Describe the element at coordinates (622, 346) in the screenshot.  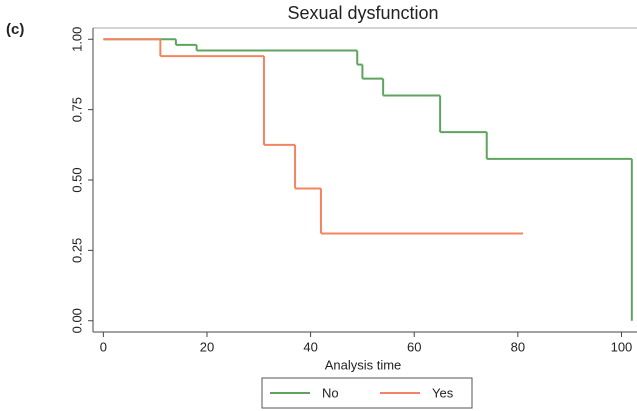
I see `x-tick-label: 100` at that location.